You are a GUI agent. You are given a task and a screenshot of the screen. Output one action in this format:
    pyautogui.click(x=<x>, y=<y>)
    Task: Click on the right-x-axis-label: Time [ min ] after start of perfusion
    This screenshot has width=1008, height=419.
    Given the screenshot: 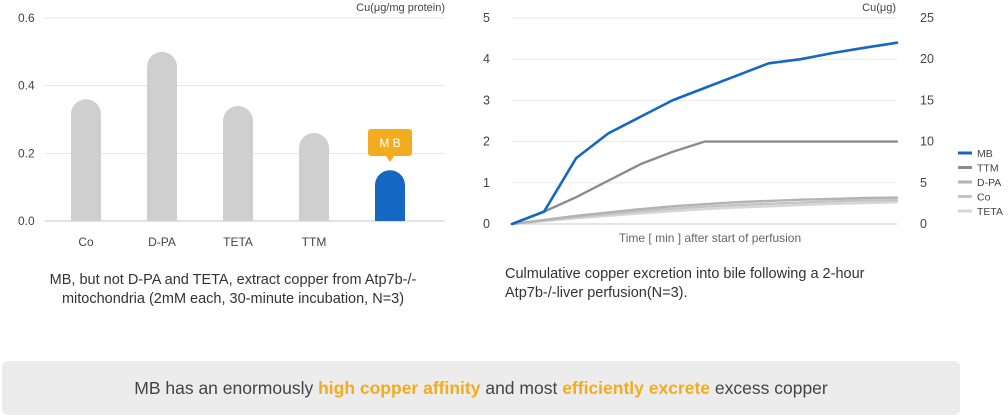 What is the action you would take?
    pyautogui.click(x=710, y=238)
    